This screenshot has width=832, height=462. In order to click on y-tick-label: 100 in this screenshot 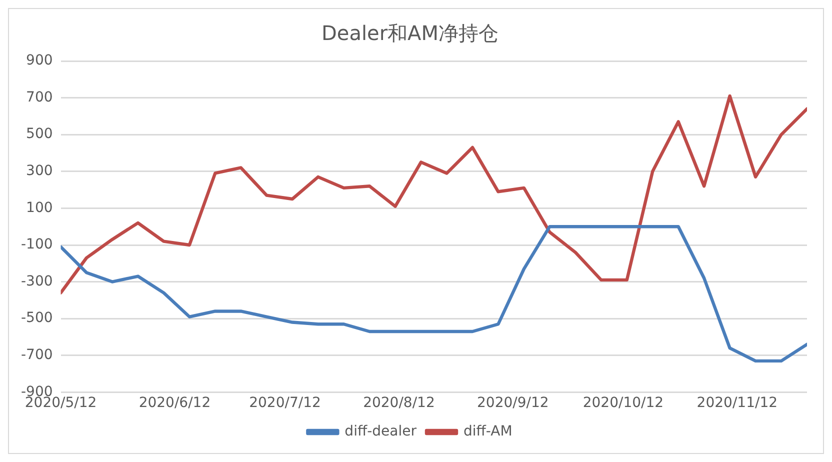, I will do `click(39, 208)`.